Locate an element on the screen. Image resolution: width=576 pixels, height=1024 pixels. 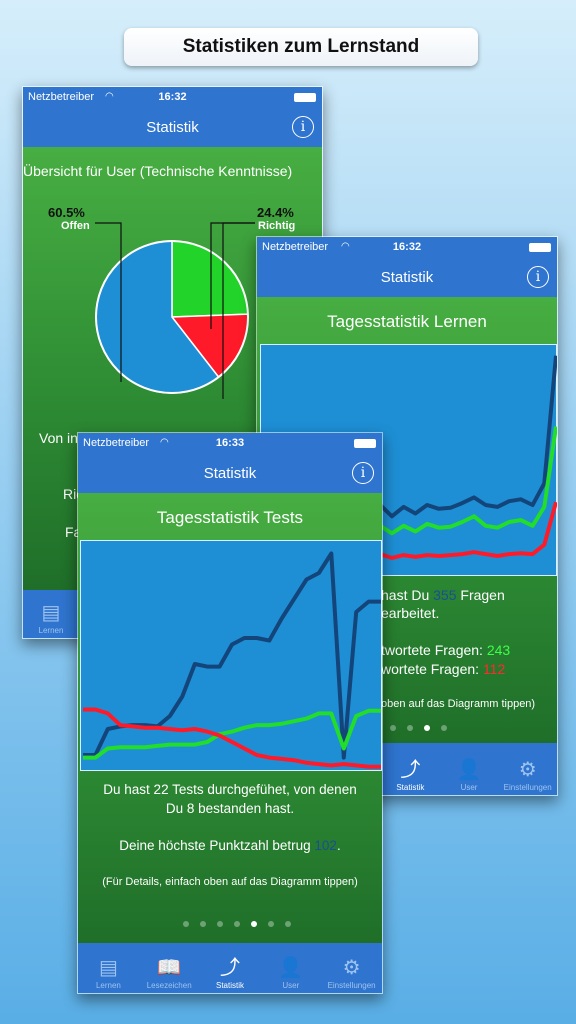
pie-open-label: Offen is located at coordinates (75, 226).